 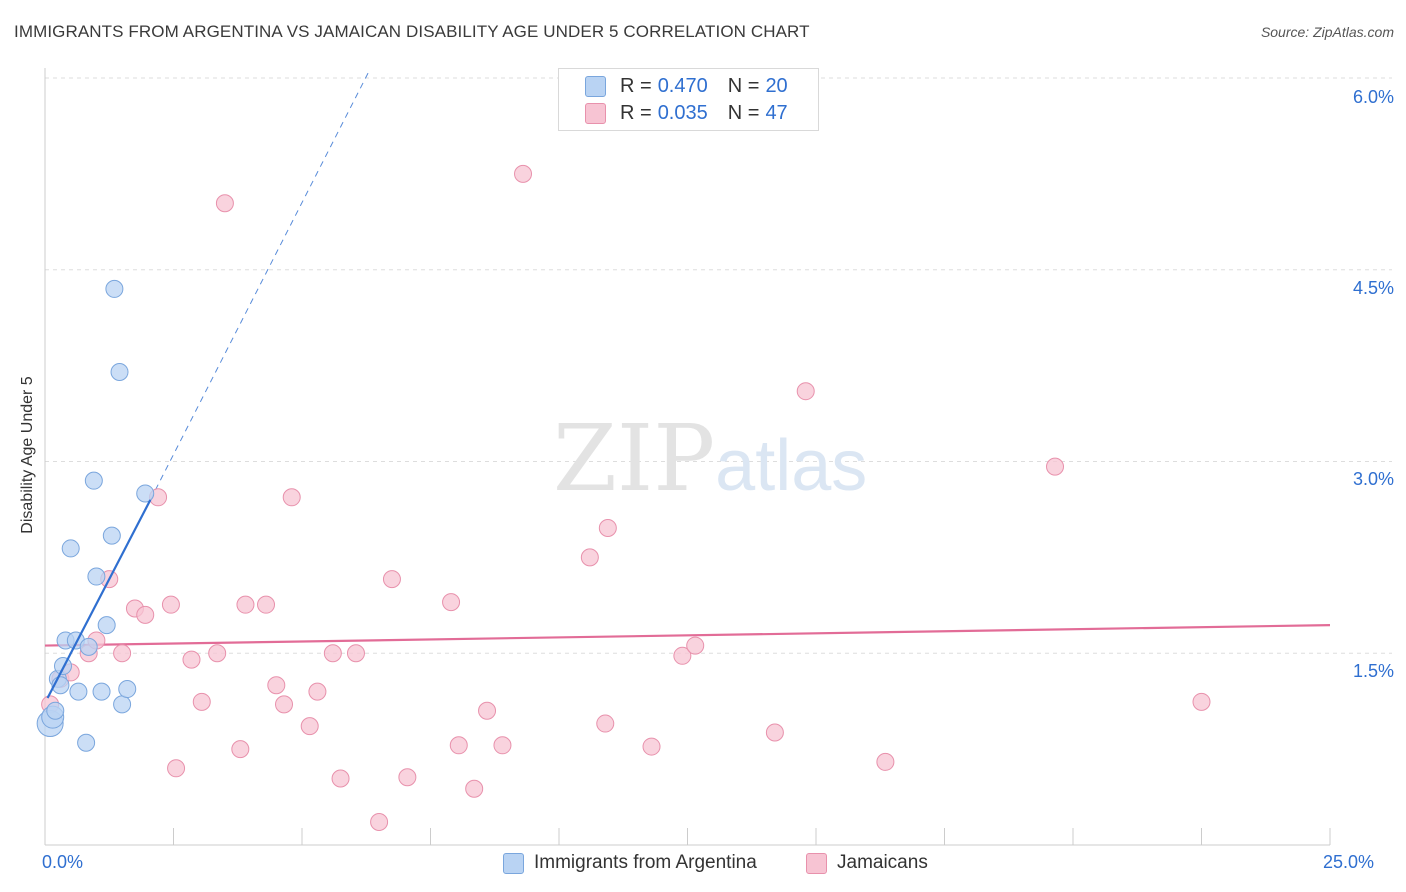 I want to click on bottom-legend-swatch-argentina, so click(x=513, y=863).